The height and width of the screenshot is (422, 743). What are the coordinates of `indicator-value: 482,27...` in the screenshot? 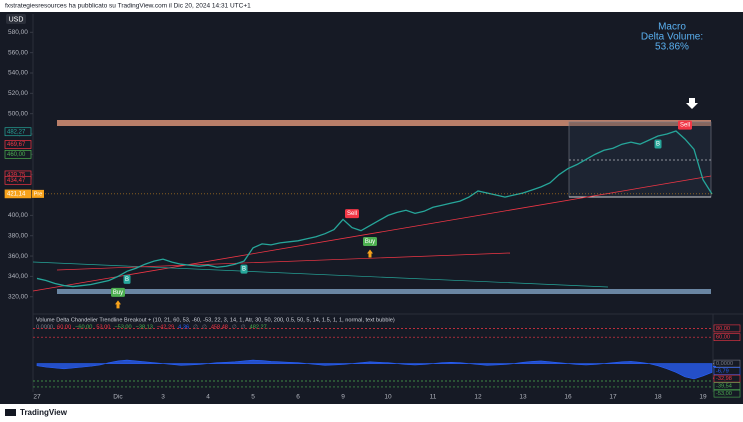 It's located at (261, 327).